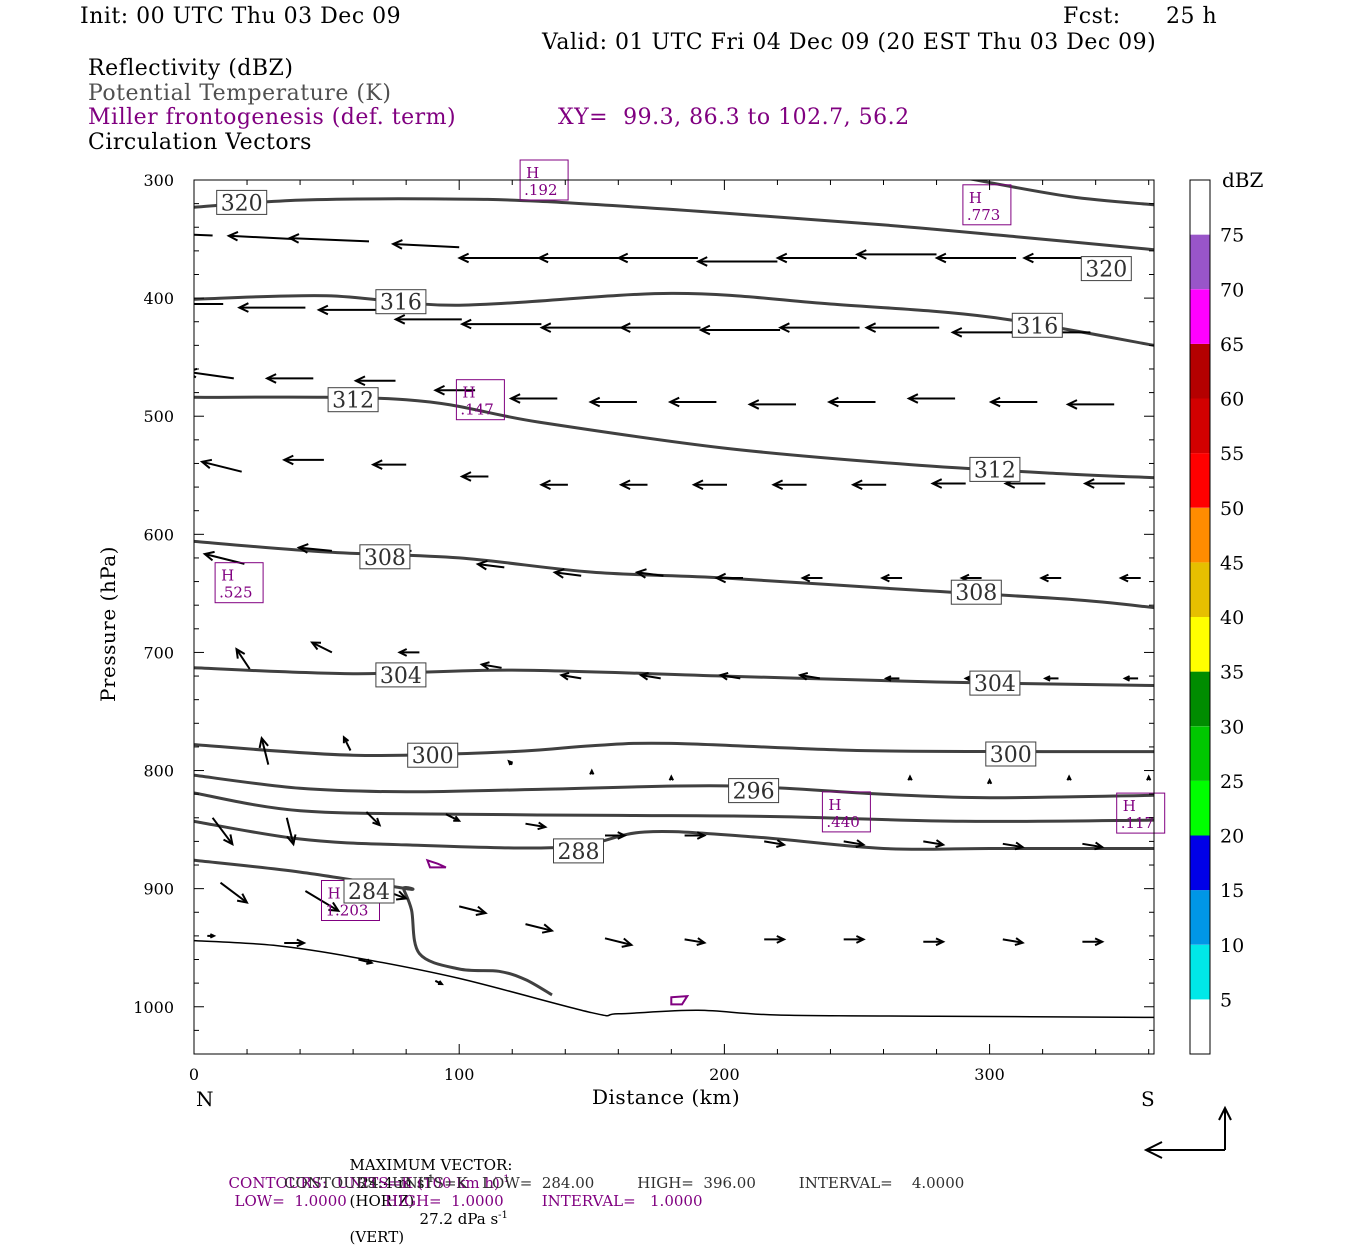  What do you see at coordinates (995, 470) in the screenshot?
I see `contour-label-312: 312` at bounding box center [995, 470].